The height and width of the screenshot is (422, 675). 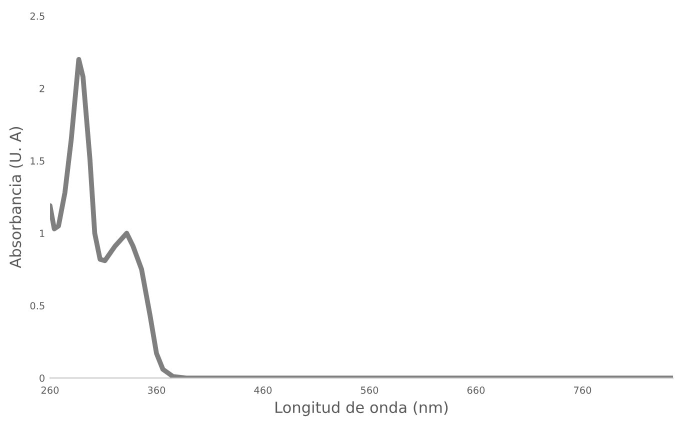 I want to click on x-tick-label: 360, so click(x=157, y=390).